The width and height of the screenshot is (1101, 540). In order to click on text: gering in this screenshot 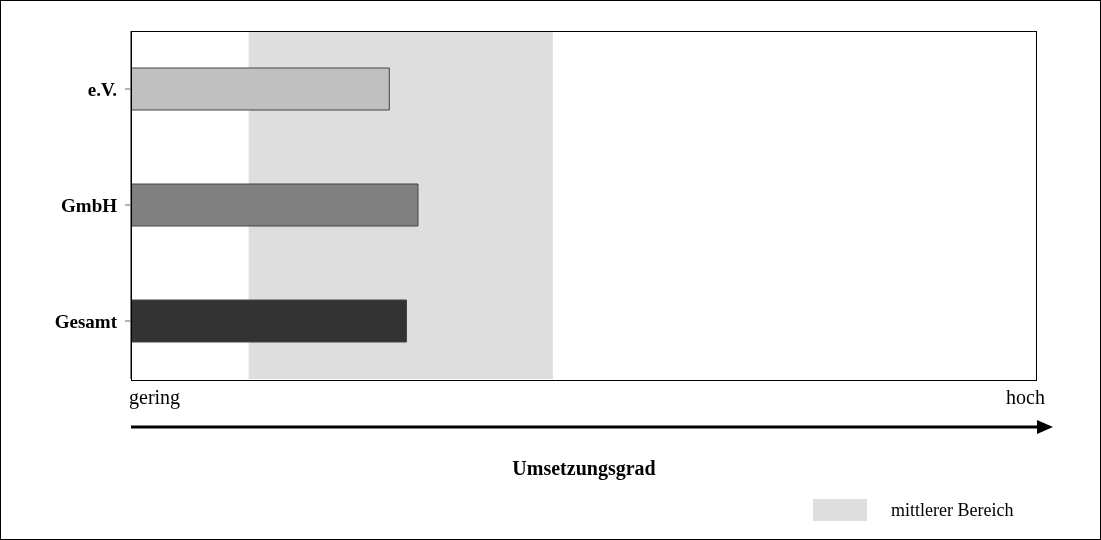, I will do `click(155, 397)`.